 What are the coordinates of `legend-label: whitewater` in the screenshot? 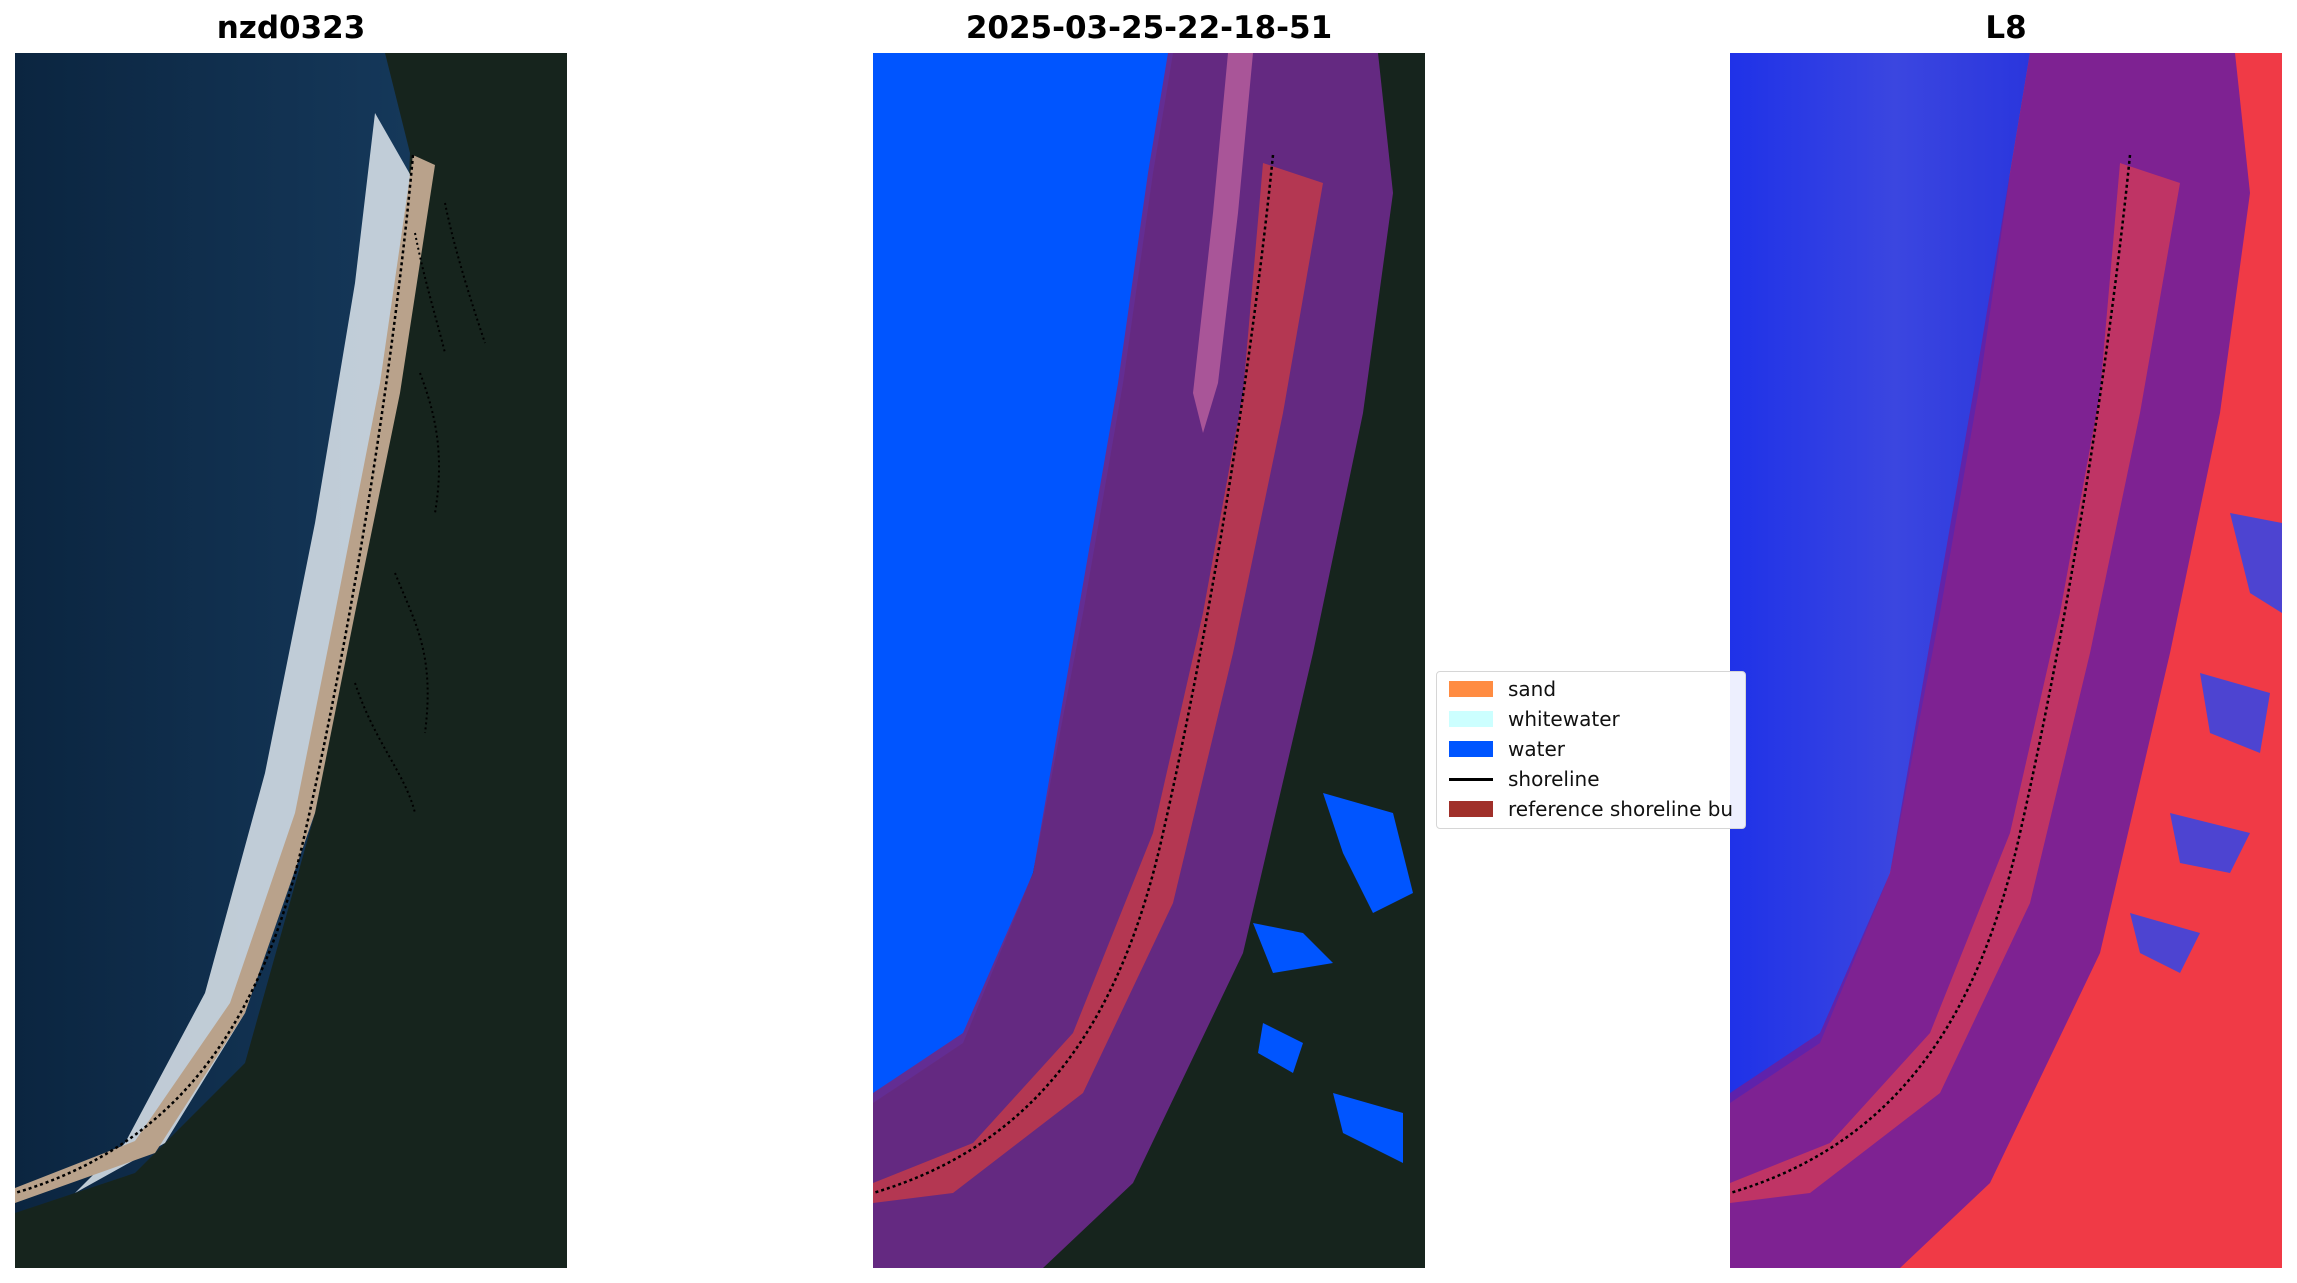 It's located at (1564, 719).